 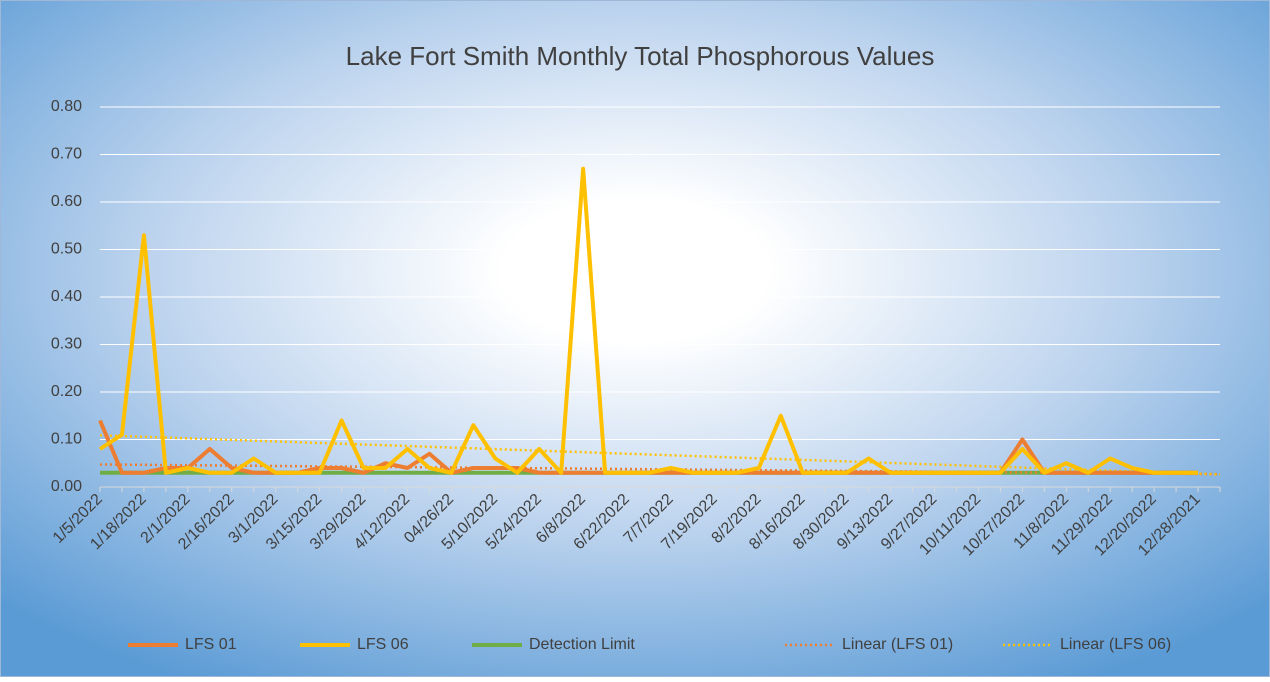 What do you see at coordinates (66, 344) in the screenshot?
I see `y-tick-label: 0.30` at bounding box center [66, 344].